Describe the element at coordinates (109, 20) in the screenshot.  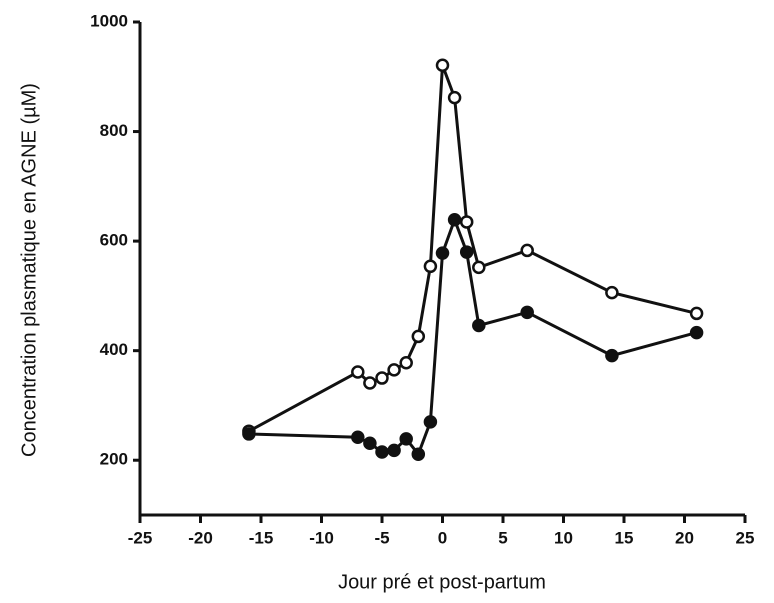
I see `y-tick-label: 1000` at that location.